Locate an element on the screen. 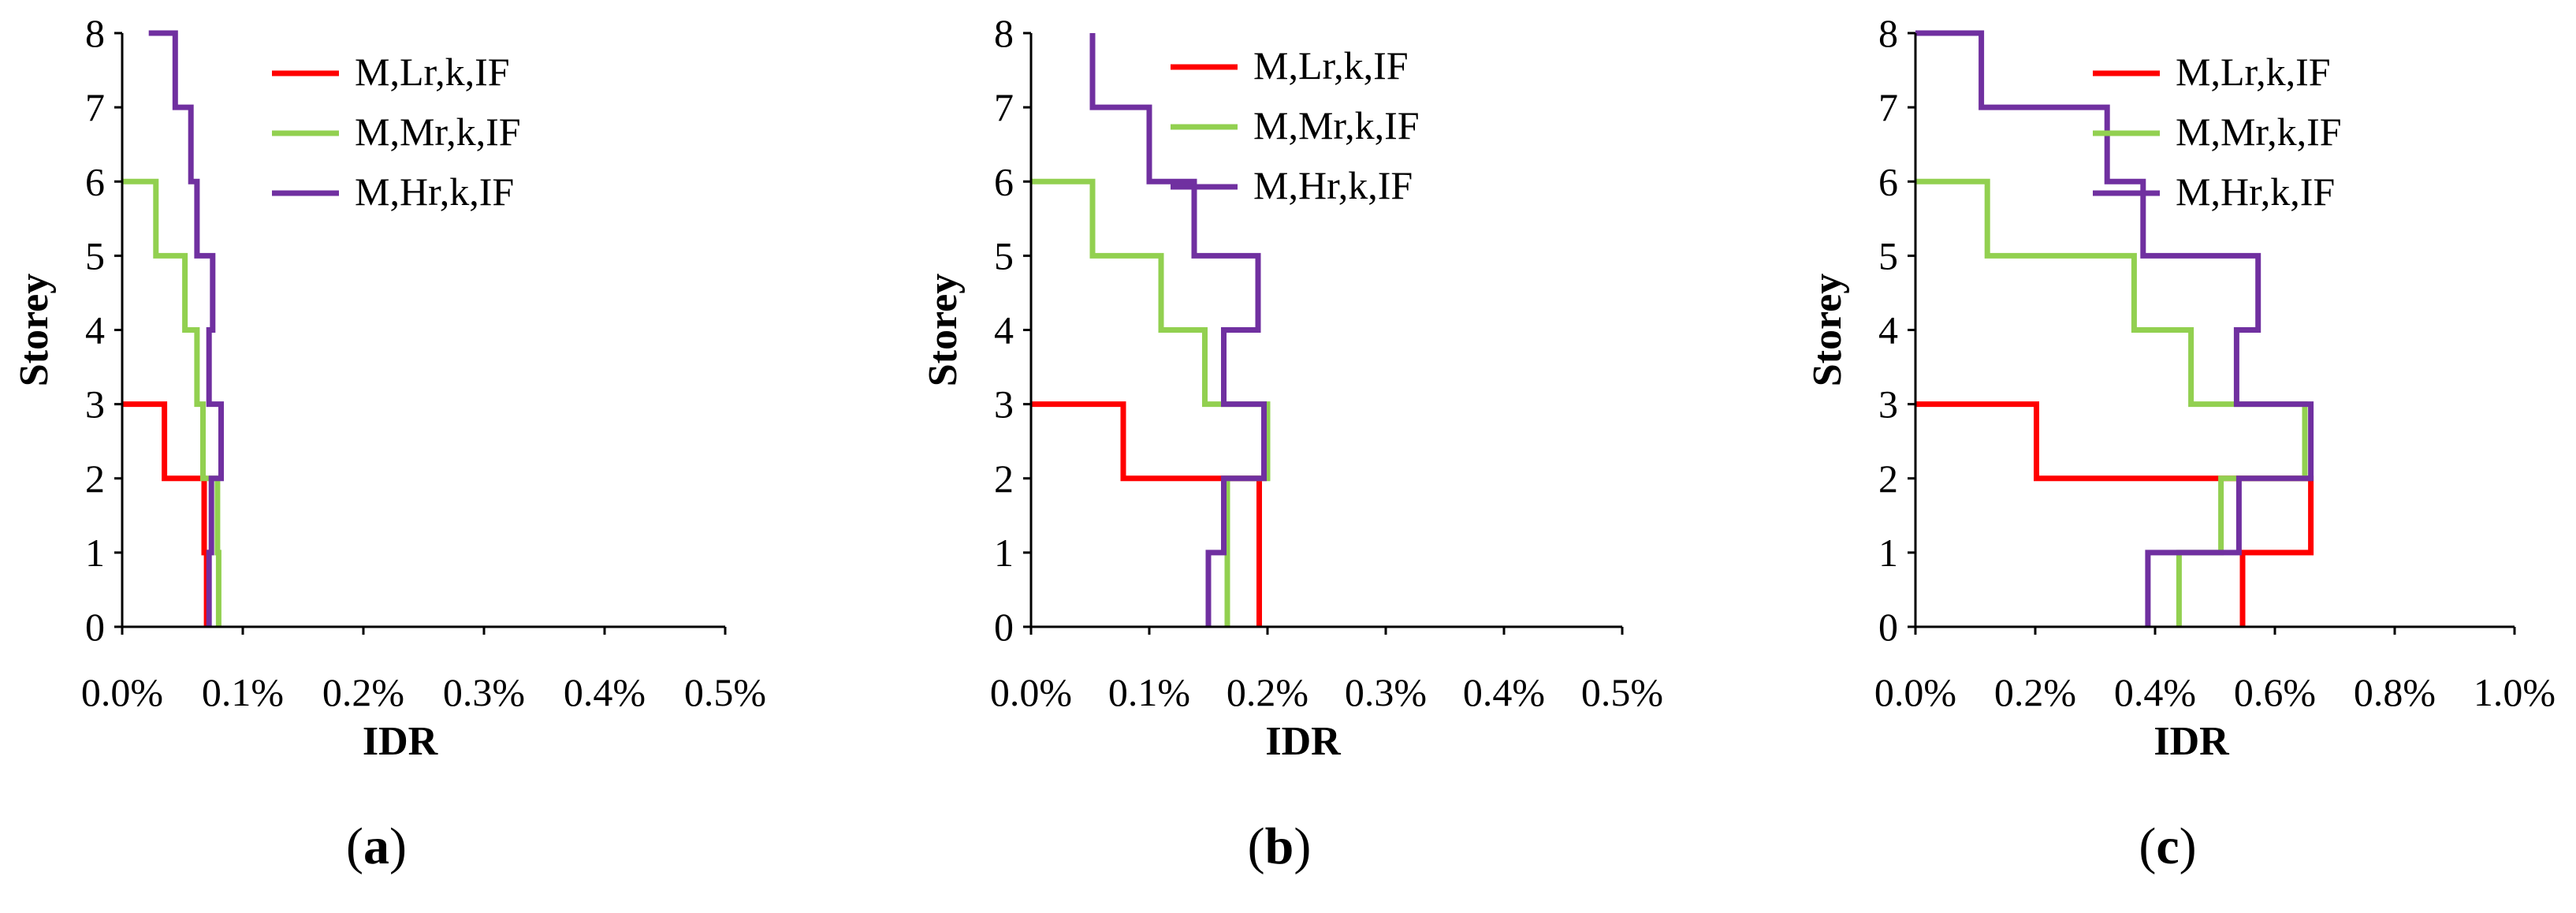  x-tick-label: 0.8% is located at coordinates (2395, 692).